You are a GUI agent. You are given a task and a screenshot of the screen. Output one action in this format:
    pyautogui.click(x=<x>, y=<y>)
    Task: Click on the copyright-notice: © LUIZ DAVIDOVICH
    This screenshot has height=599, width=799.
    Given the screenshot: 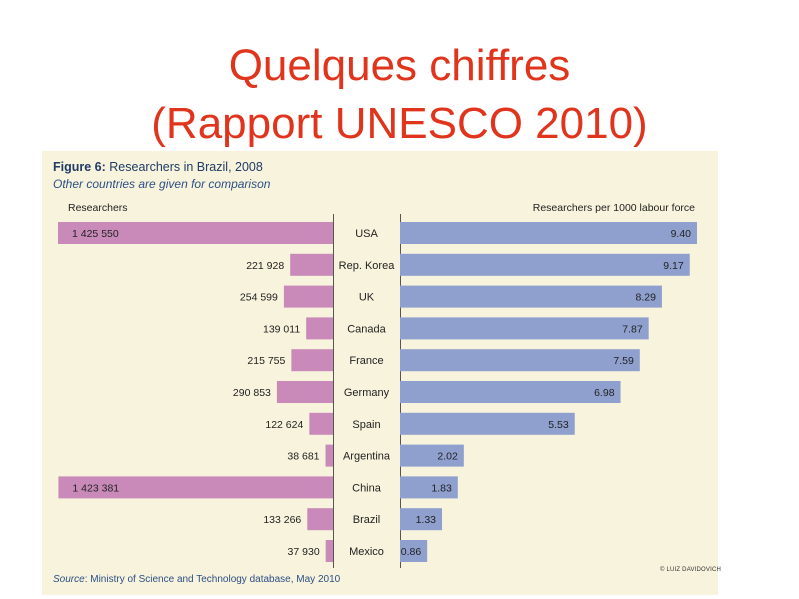 What is the action you would take?
    pyautogui.click(x=691, y=570)
    